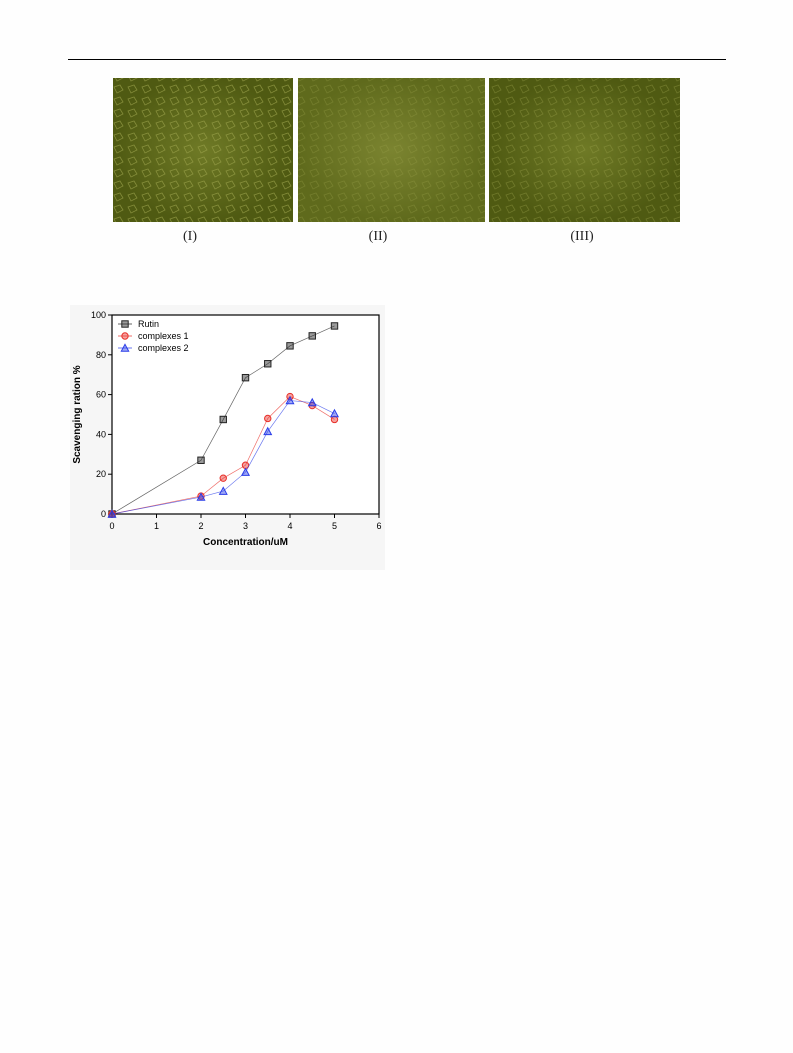  I want to click on legend-label: complexes 2, so click(163, 348).